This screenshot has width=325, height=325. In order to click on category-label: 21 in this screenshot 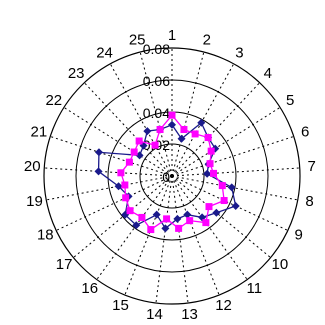, I will do `click(39, 132)`.